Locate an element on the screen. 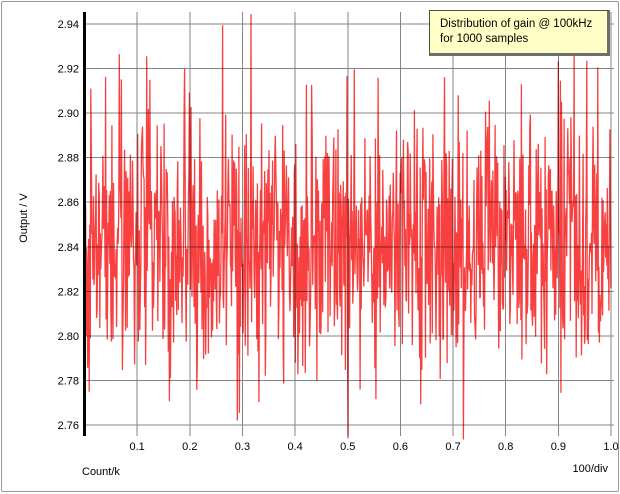 This screenshot has height=494, width=620. x-tick-label: 0.5 is located at coordinates (347, 447).